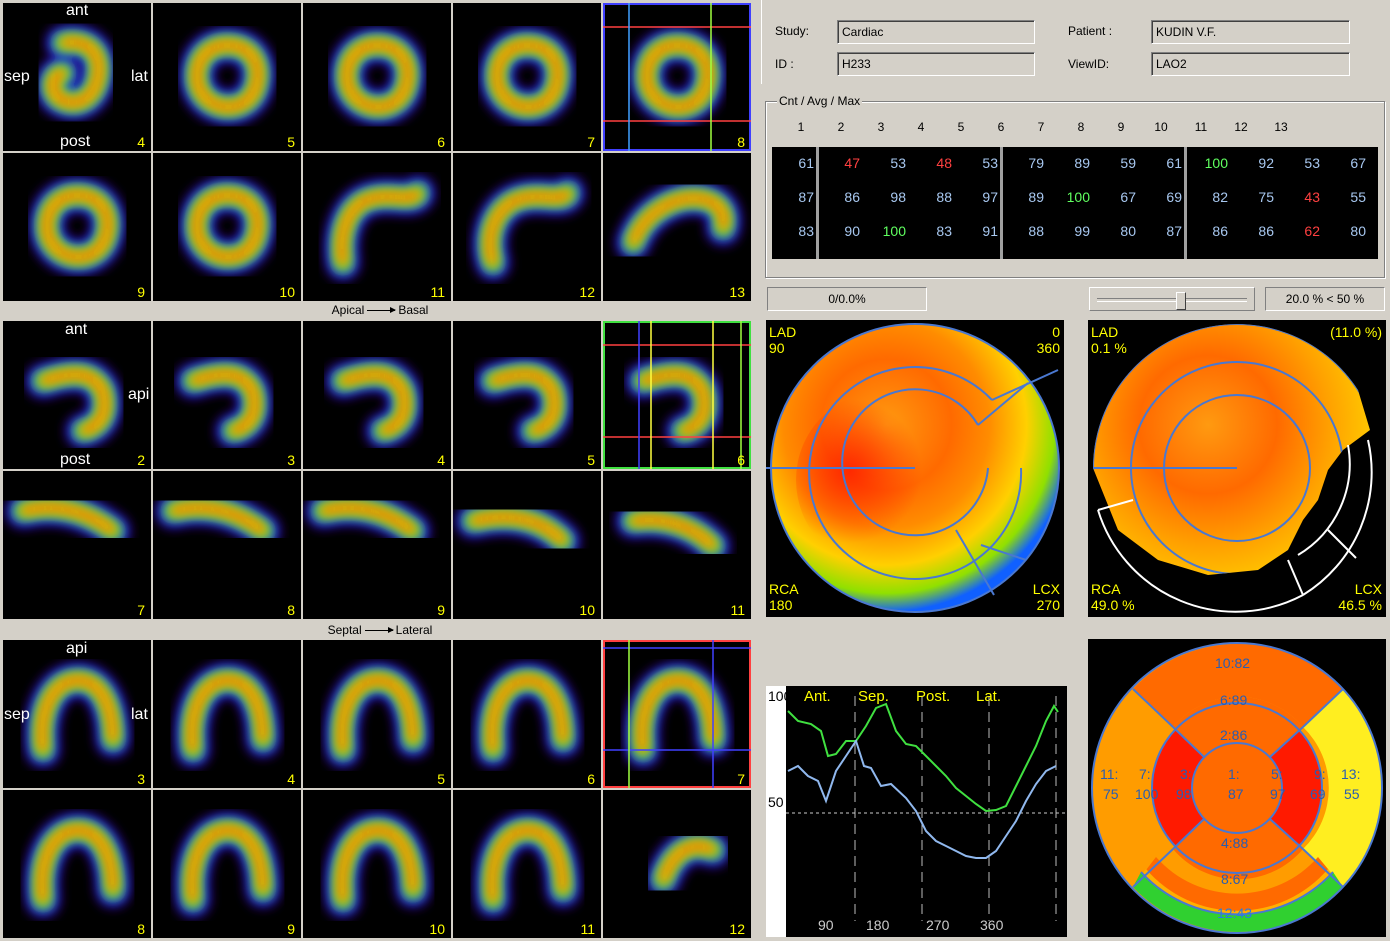 The image size is (1390, 941). Describe the element at coordinates (1312, 197) in the screenshot. I see `stats-cell: 43` at that location.